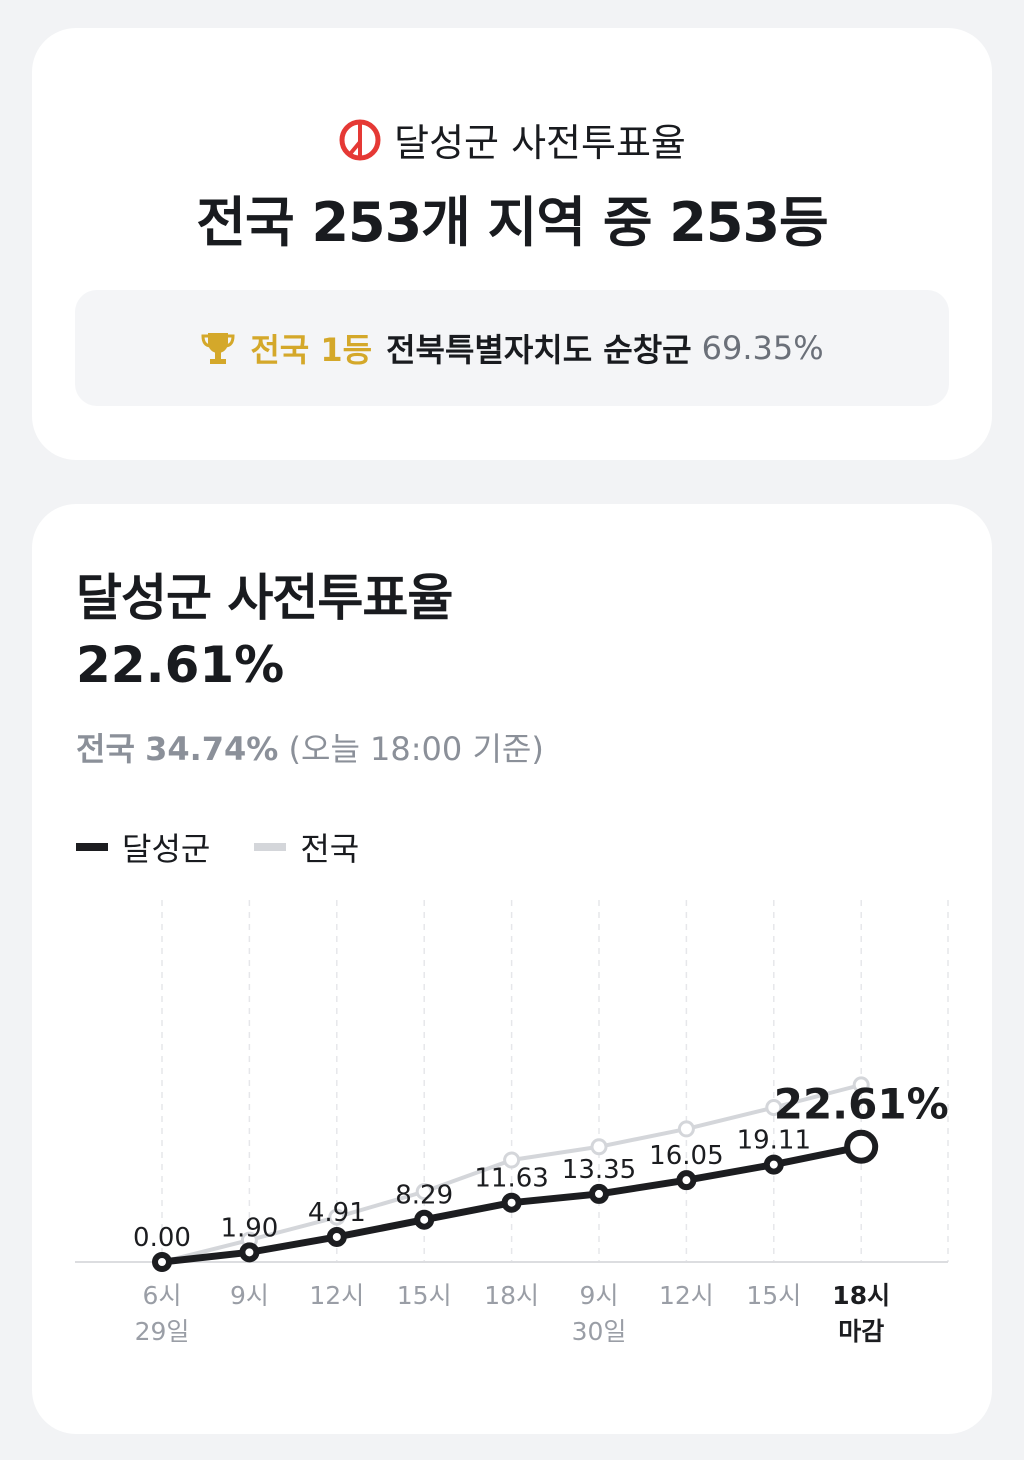  What do you see at coordinates (162, 1295) in the screenshot?
I see `x-tick-label: 6시` at bounding box center [162, 1295].